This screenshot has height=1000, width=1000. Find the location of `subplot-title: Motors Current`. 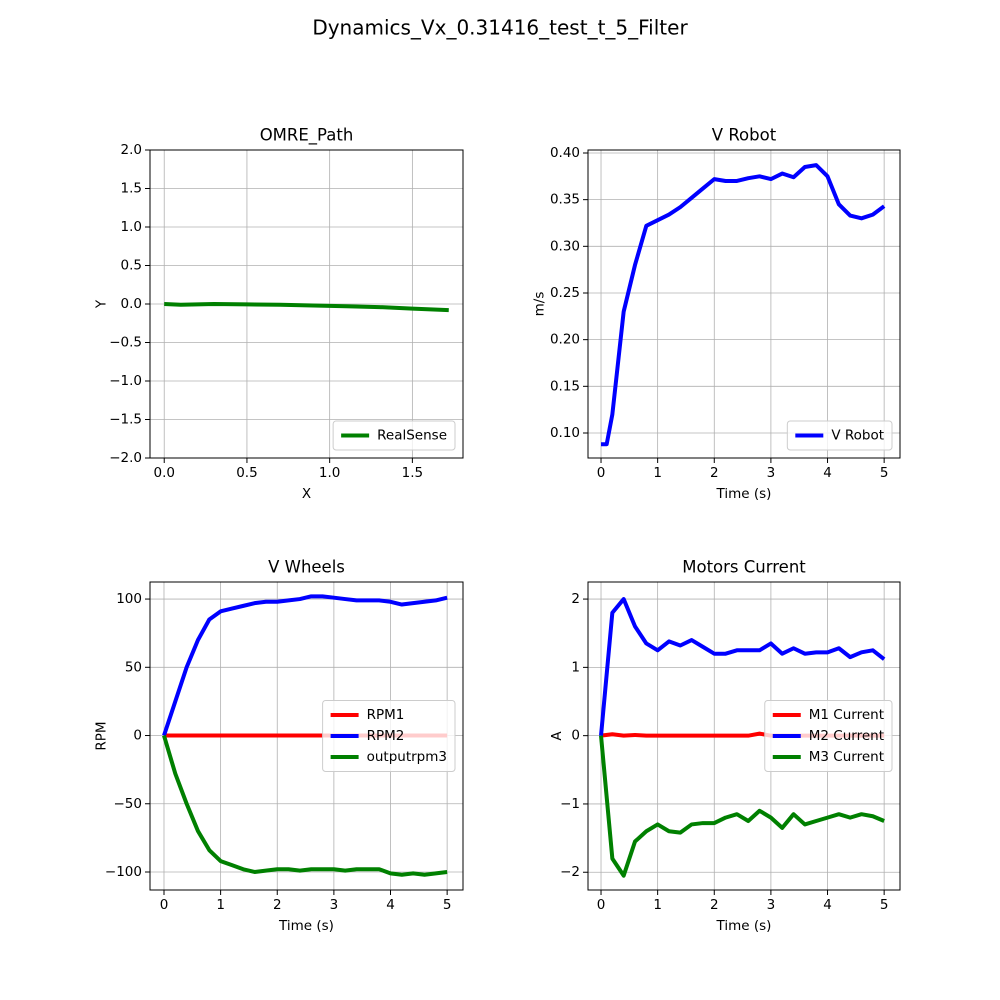

subplot-title: Motors Current is located at coordinates (744, 567).